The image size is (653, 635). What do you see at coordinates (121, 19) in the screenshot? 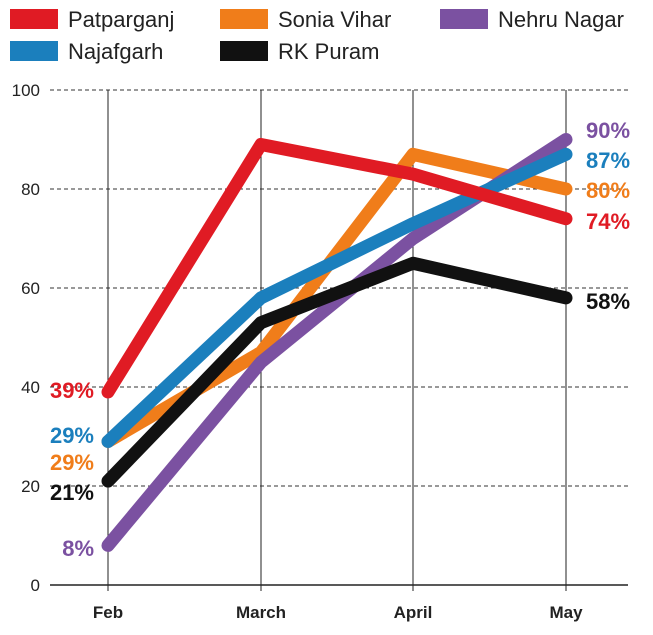
I see `legend-label-patparganj: Patparganj` at bounding box center [121, 19].